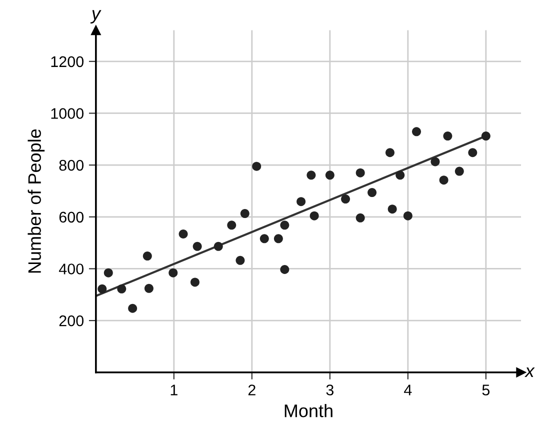  Describe the element at coordinates (408, 390) in the screenshot. I see `x-tick-label: 4` at that location.